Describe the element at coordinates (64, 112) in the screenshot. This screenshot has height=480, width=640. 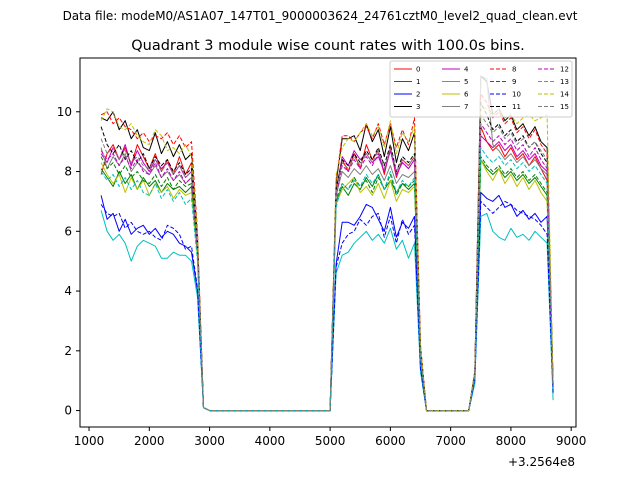
I see `y-tick-label: 10` at that location.